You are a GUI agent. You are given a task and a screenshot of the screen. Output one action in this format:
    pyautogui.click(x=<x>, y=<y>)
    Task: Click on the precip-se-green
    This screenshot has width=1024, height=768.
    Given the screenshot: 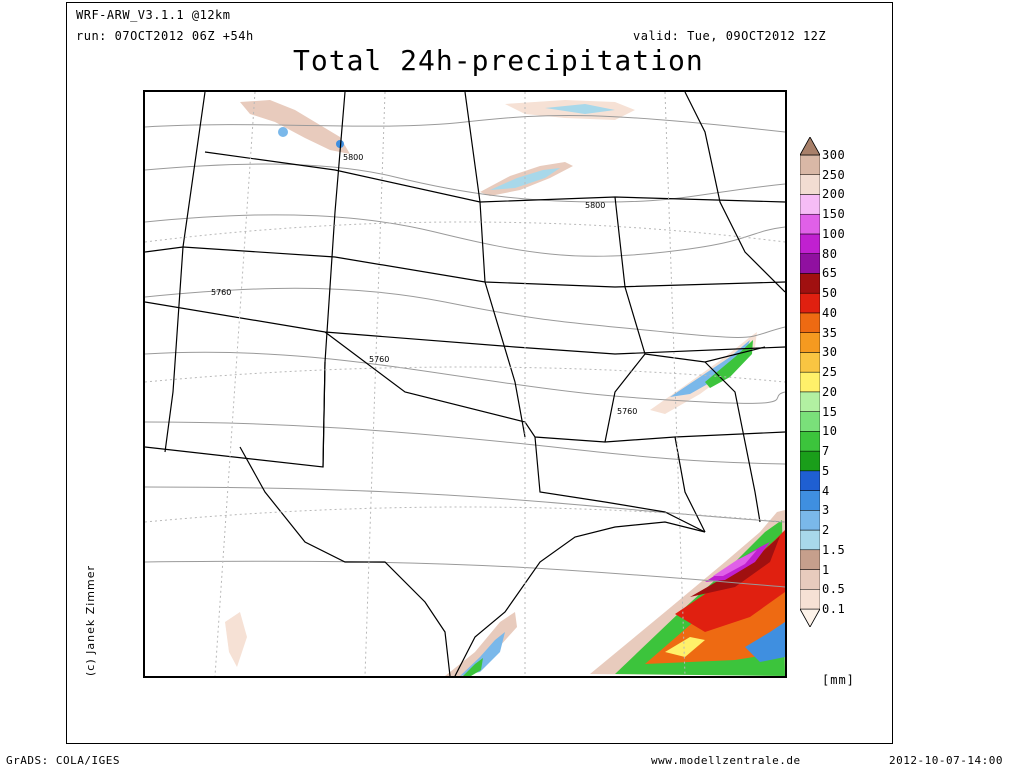 What is the action you would take?
    pyautogui.click(x=729, y=364)
    